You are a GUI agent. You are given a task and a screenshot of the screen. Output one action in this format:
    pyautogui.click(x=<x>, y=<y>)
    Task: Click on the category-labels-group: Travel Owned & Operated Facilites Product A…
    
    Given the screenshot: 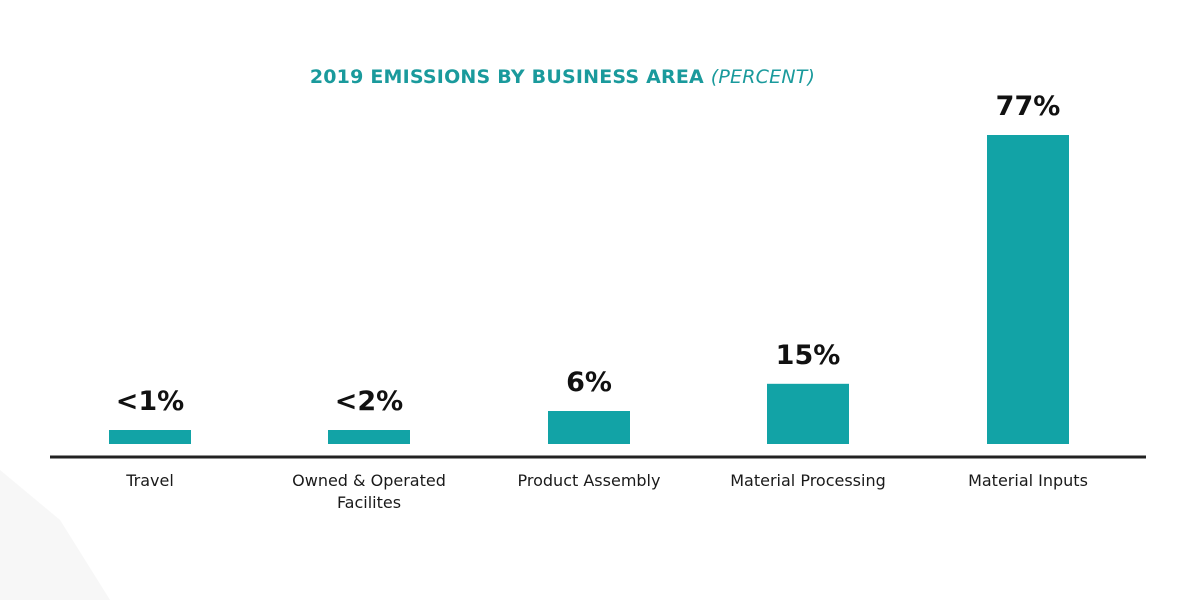 What is the action you would take?
    pyautogui.click(x=606, y=491)
    